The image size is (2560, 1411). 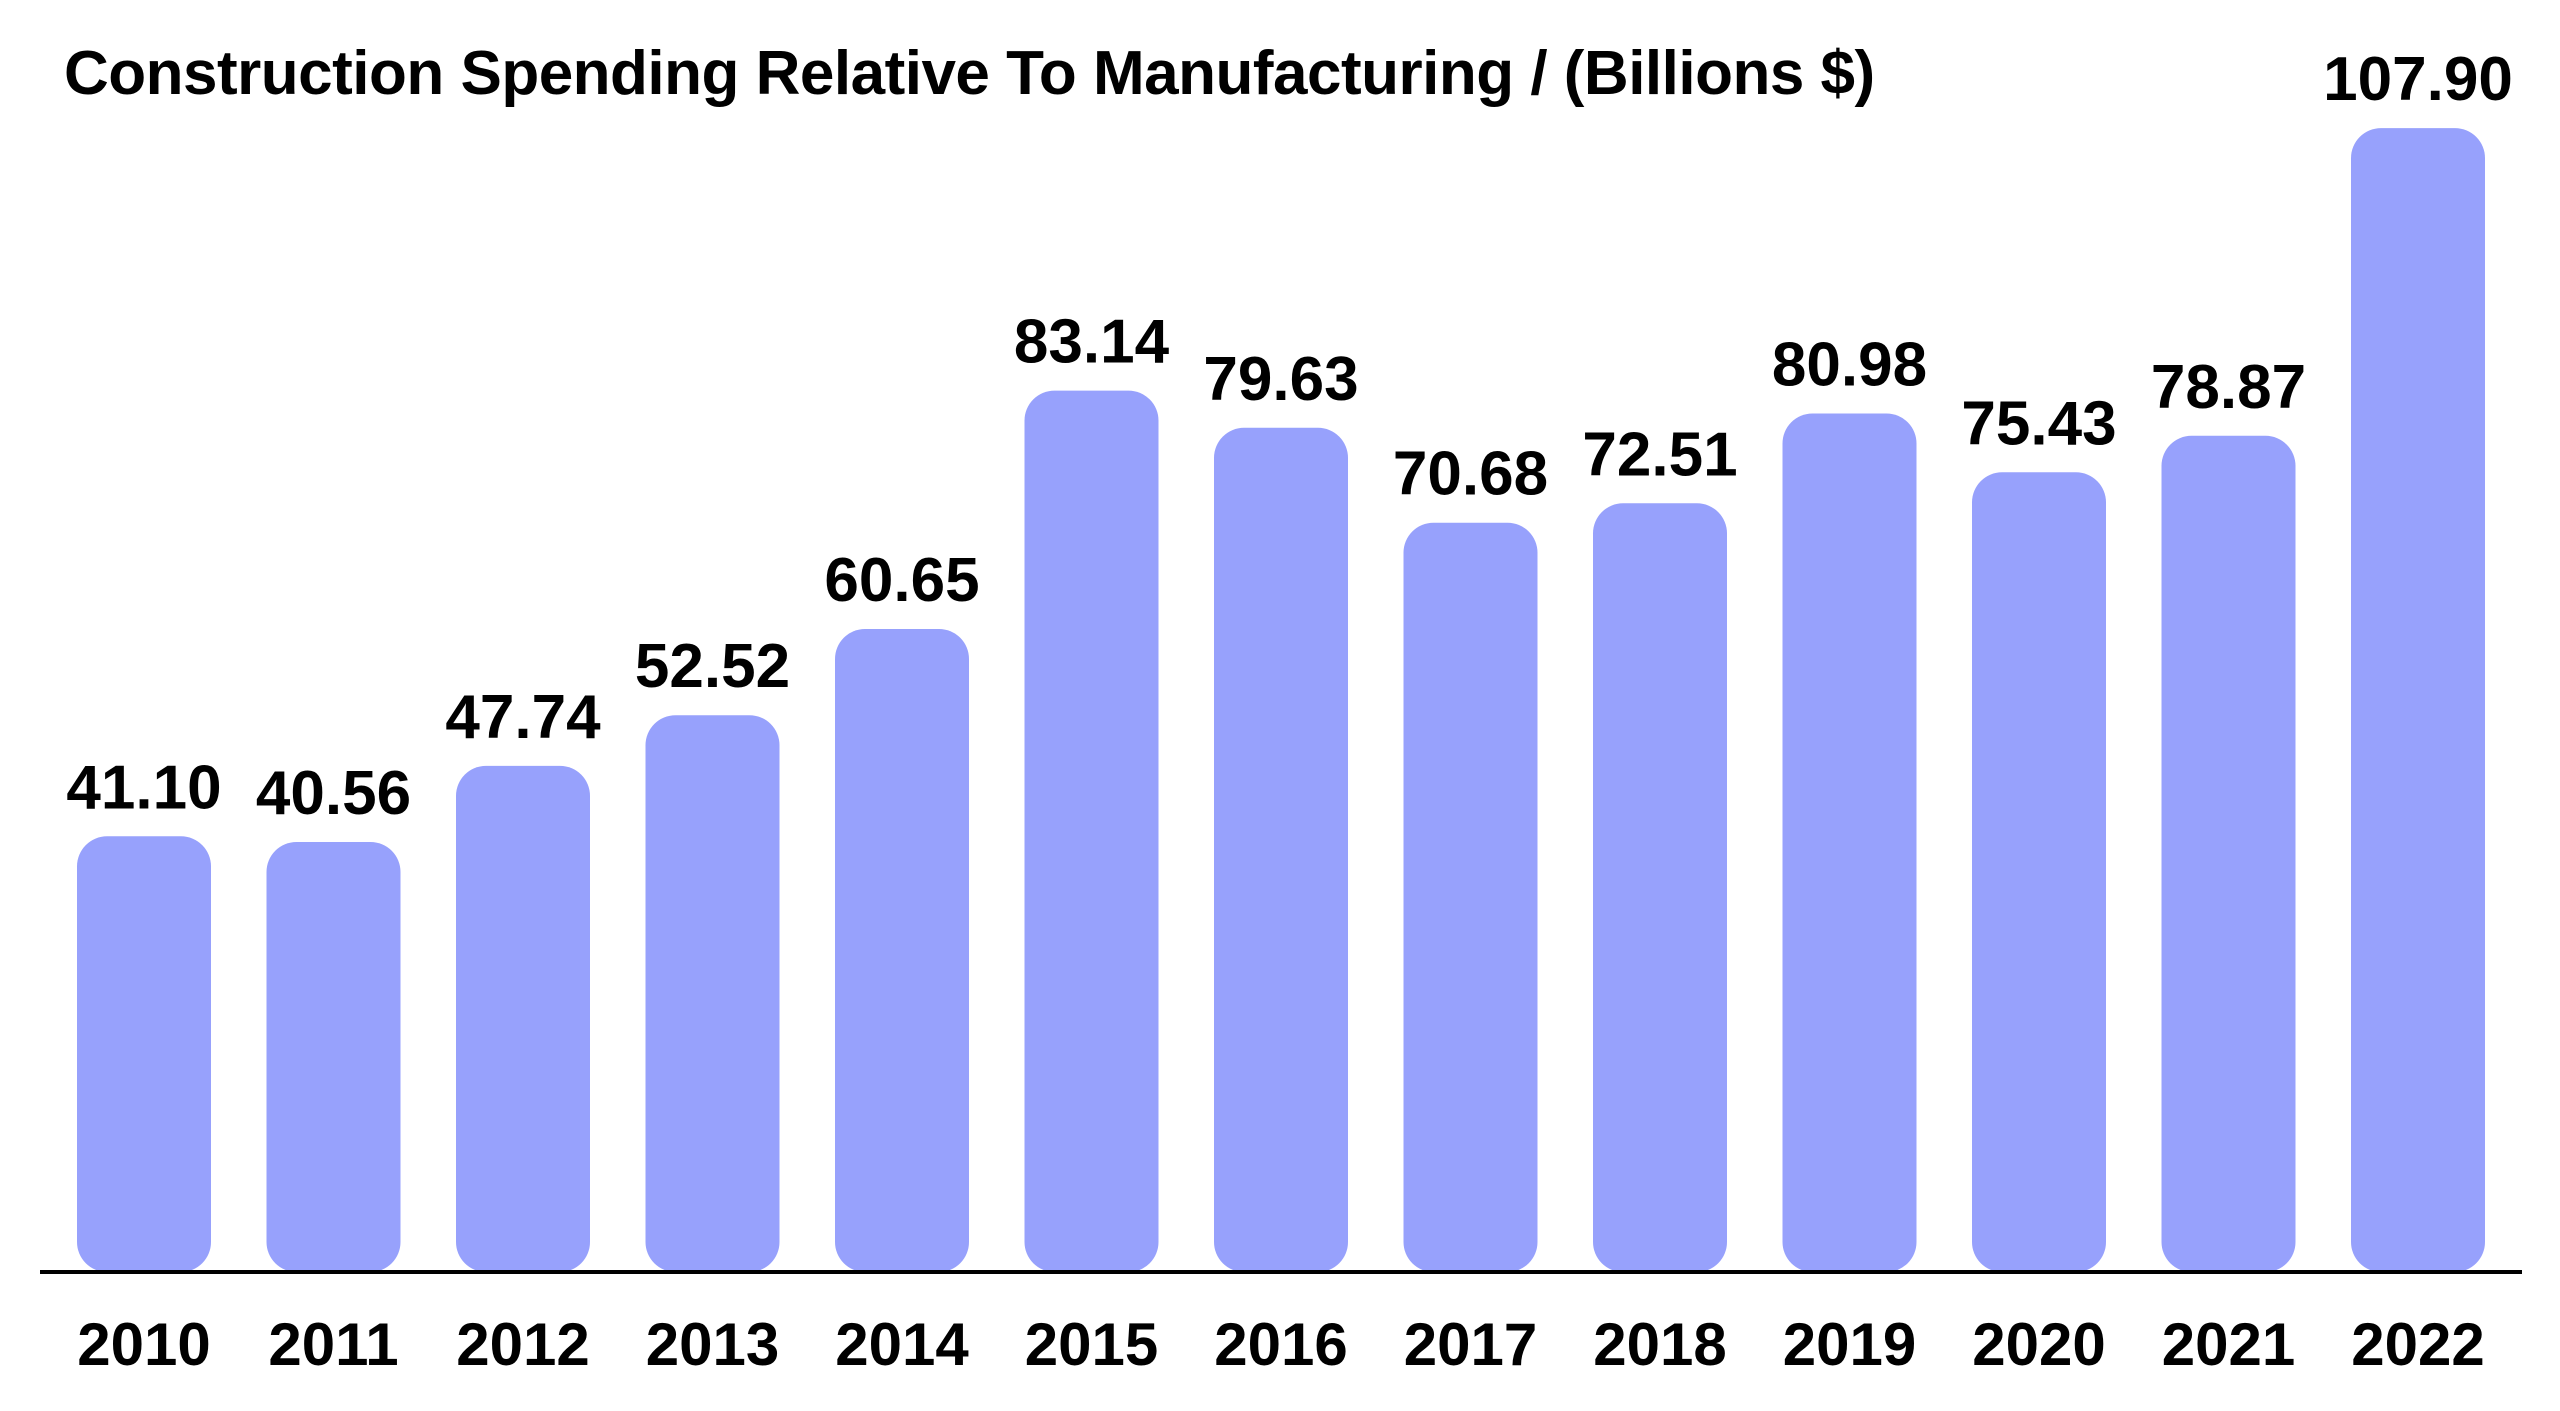 What do you see at coordinates (2038, 1344) in the screenshot?
I see `x-tick-label-2020: 2020` at bounding box center [2038, 1344].